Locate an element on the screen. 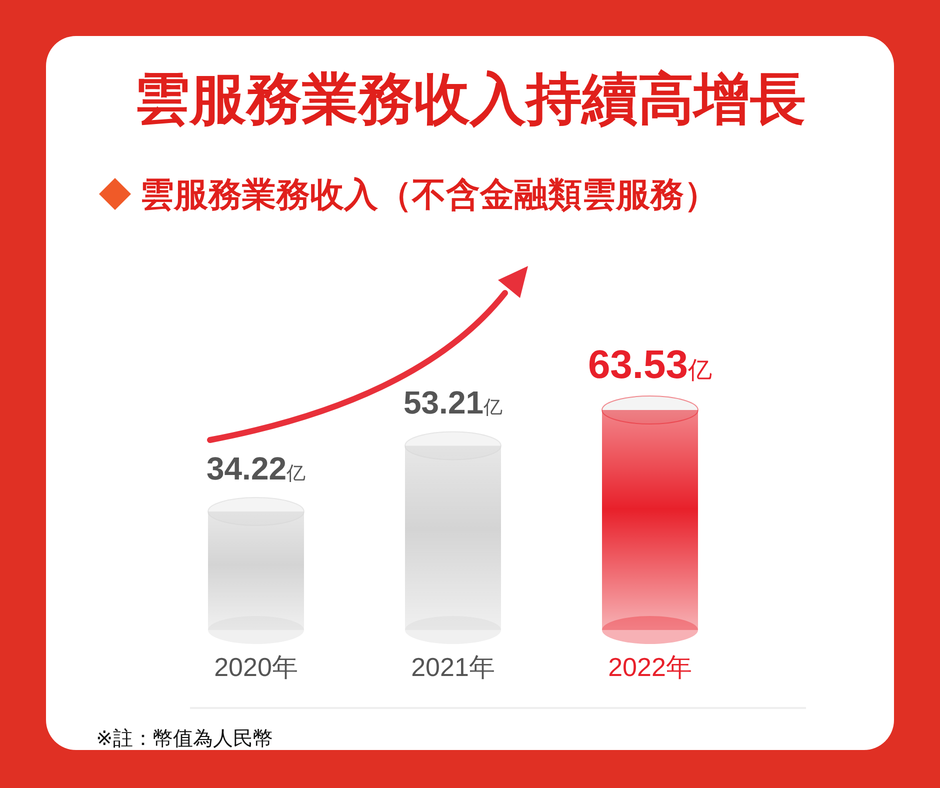 The height and width of the screenshot is (788, 940). data-label: 63.53亿 is located at coordinates (650, 365).